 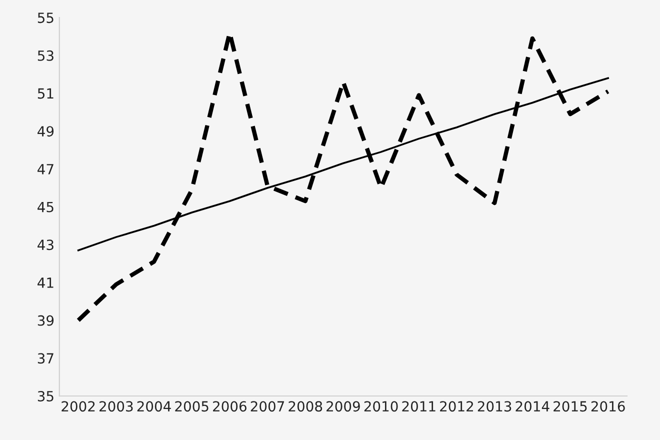 What do you see at coordinates (608, 406) in the screenshot?
I see `x-tick-label: 2016` at bounding box center [608, 406].